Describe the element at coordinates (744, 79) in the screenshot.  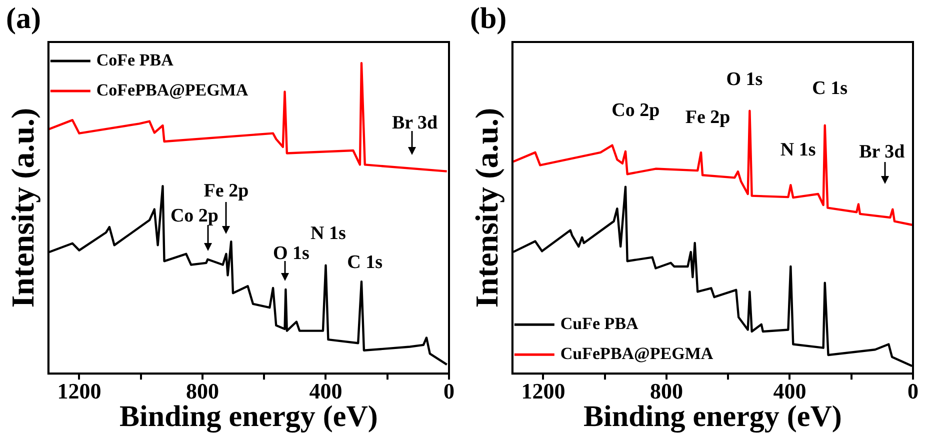
I see `text: O 1s` at that location.